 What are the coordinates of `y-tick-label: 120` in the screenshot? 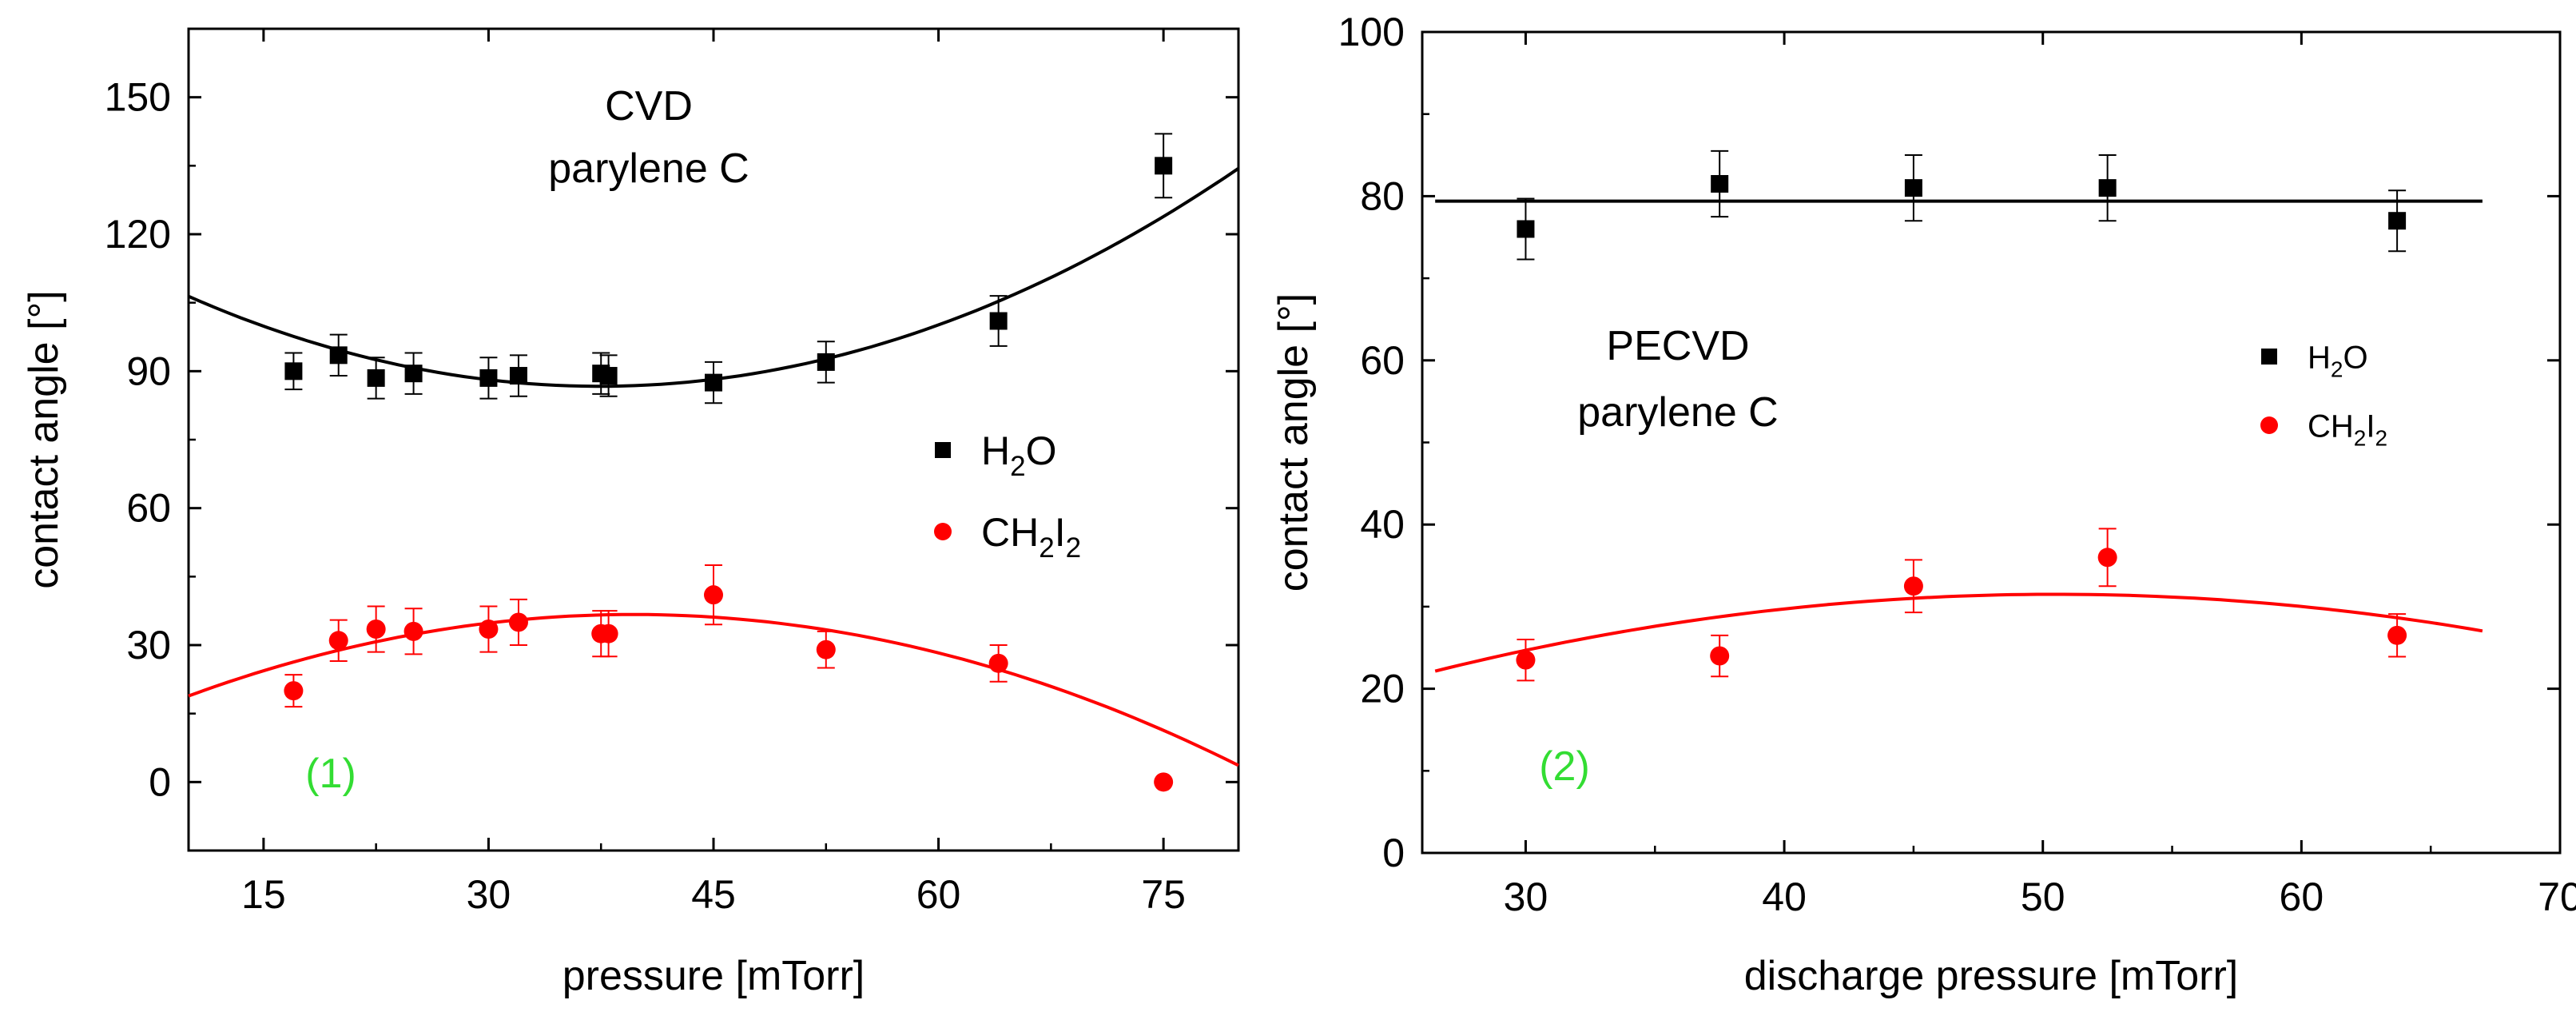 It's located at (138, 234).